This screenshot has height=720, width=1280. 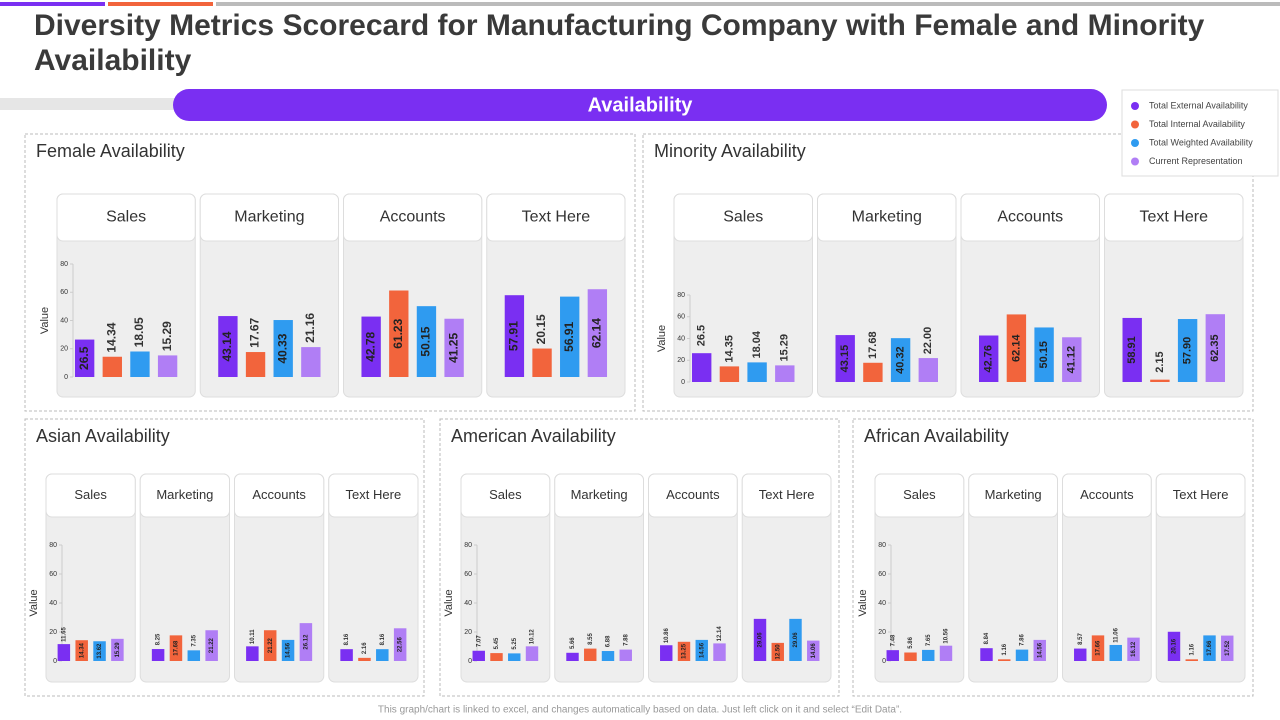 What do you see at coordinates (1072, 360) in the screenshot?
I see `value-label: 41.12` at bounding box center [1072, 360].